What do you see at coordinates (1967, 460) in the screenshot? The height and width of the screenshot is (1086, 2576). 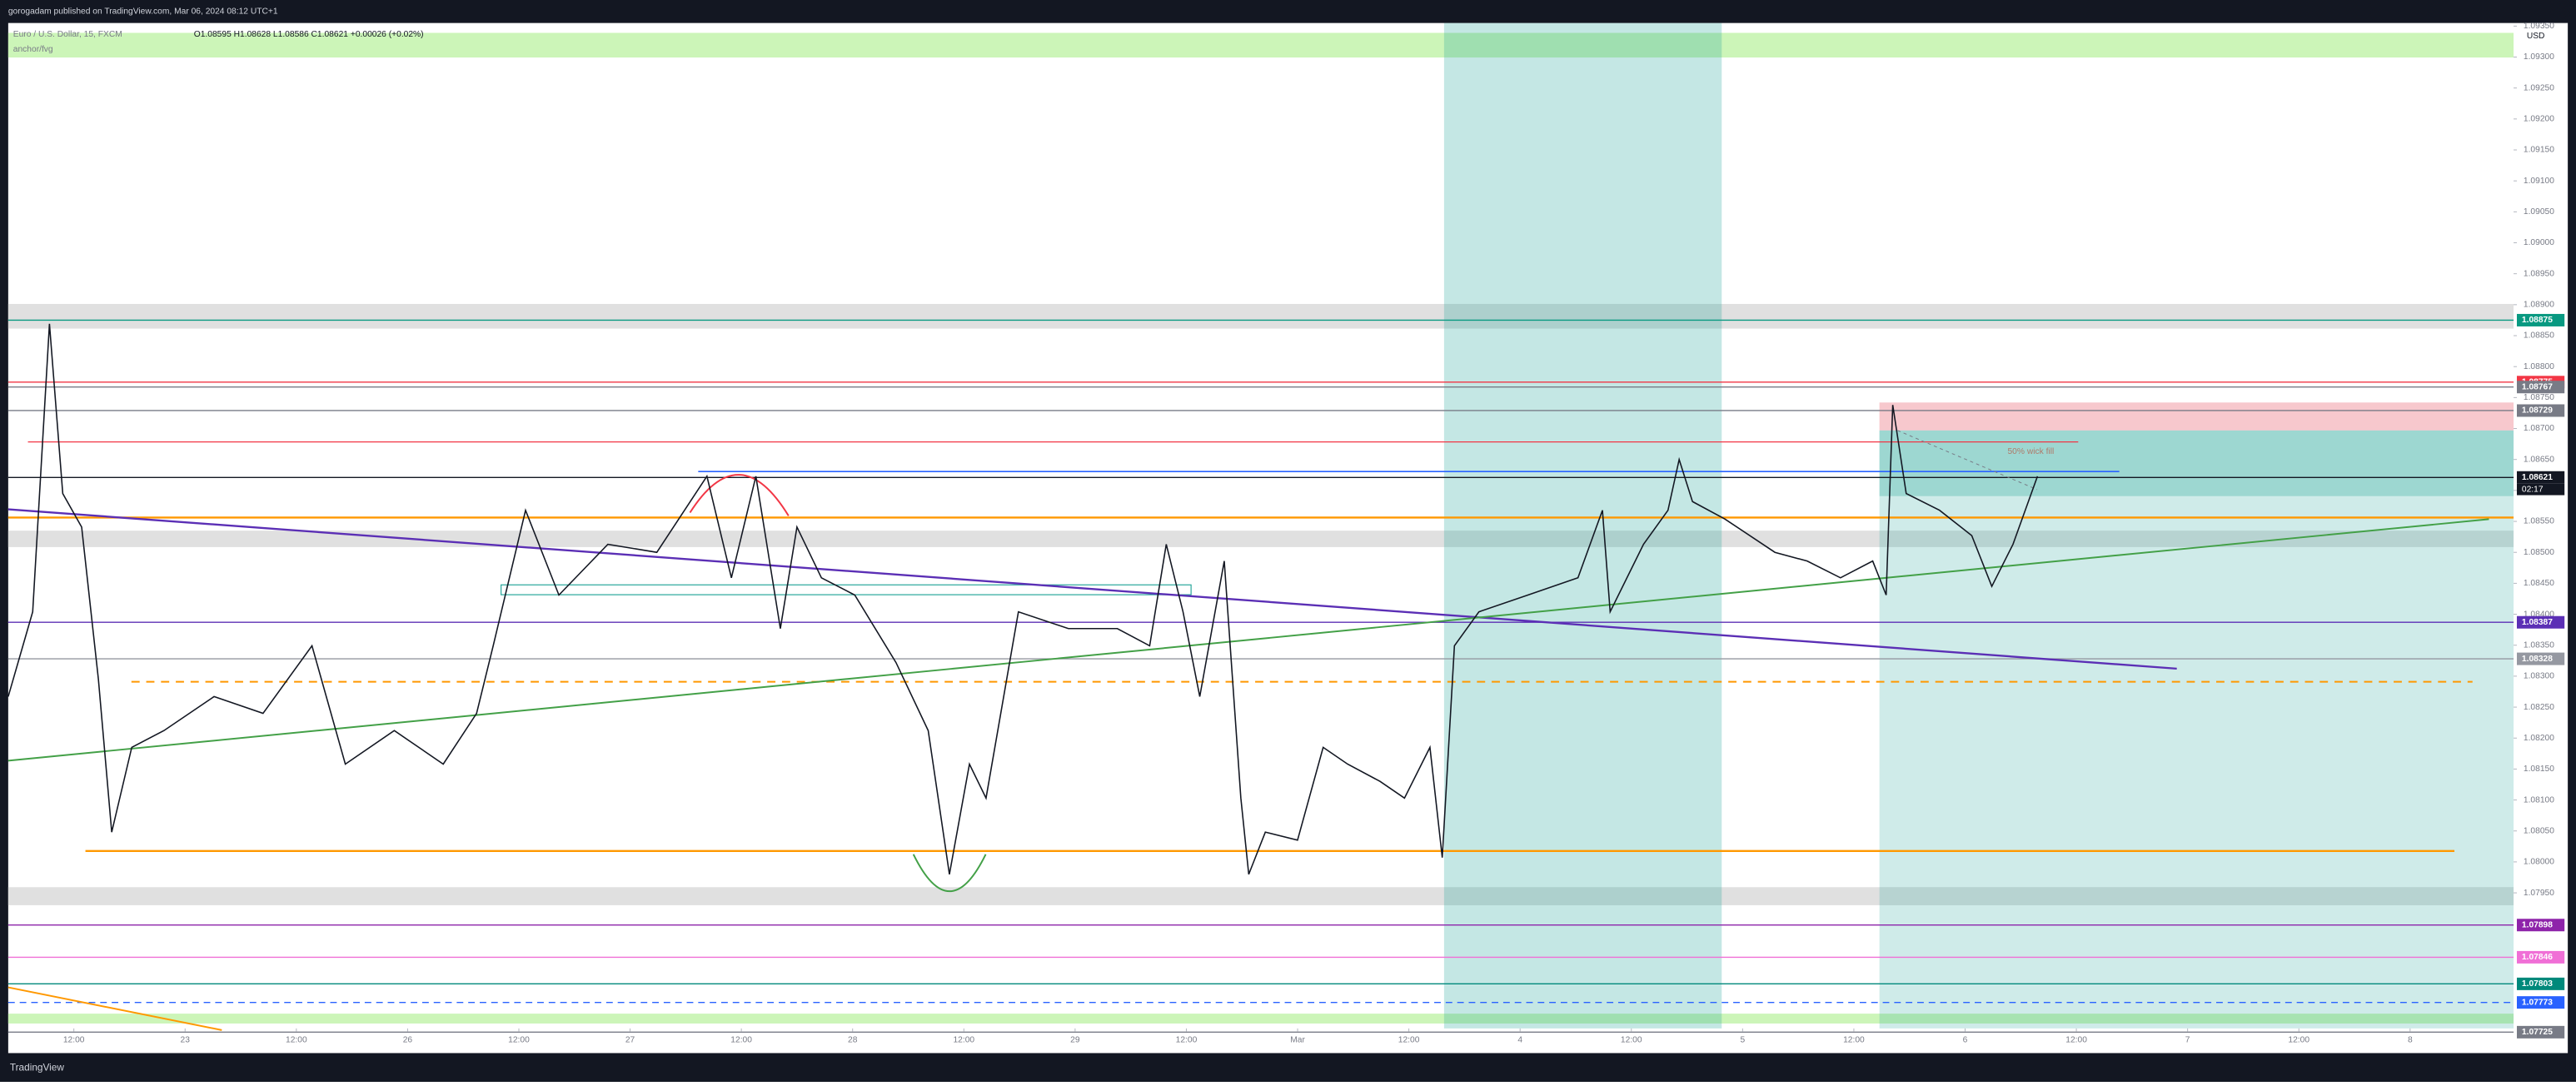 I see `wick-line` at bounding box center [1967, 460].